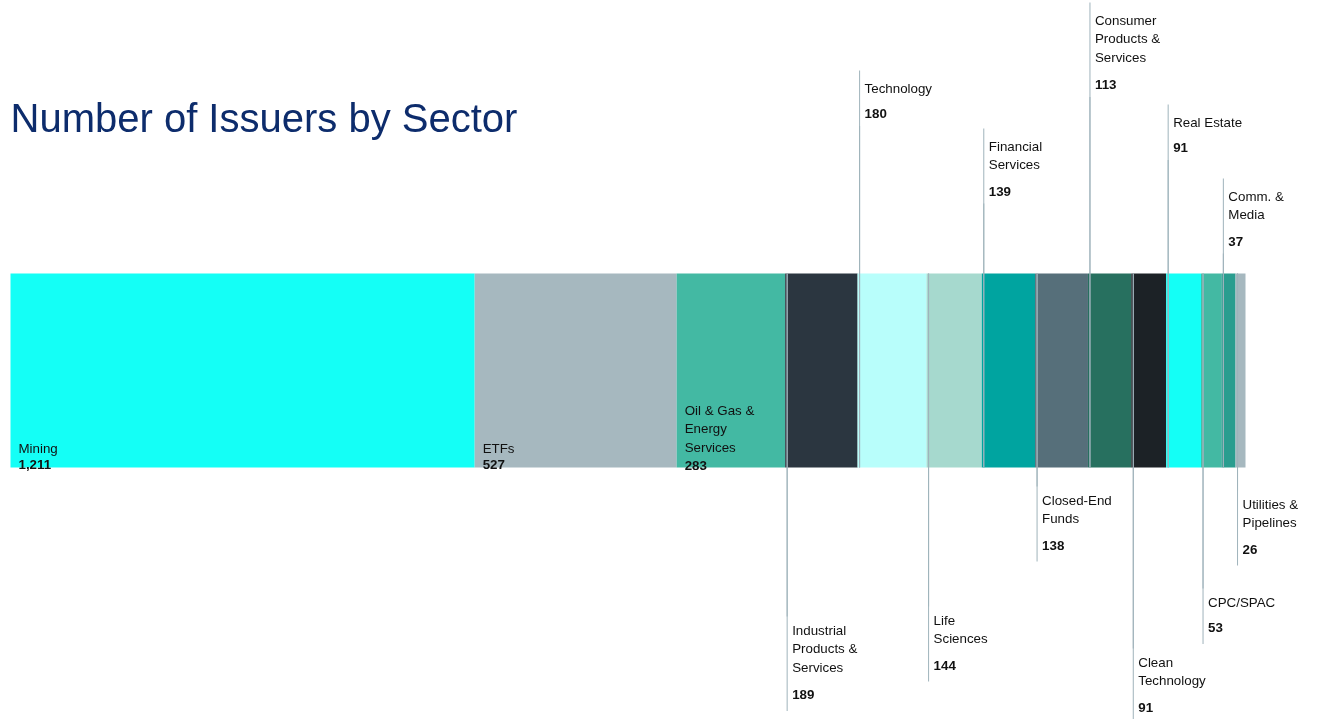  Describe the element at coordinates (875, 113) in the screenshot. I see `data-label: 180` at that location.